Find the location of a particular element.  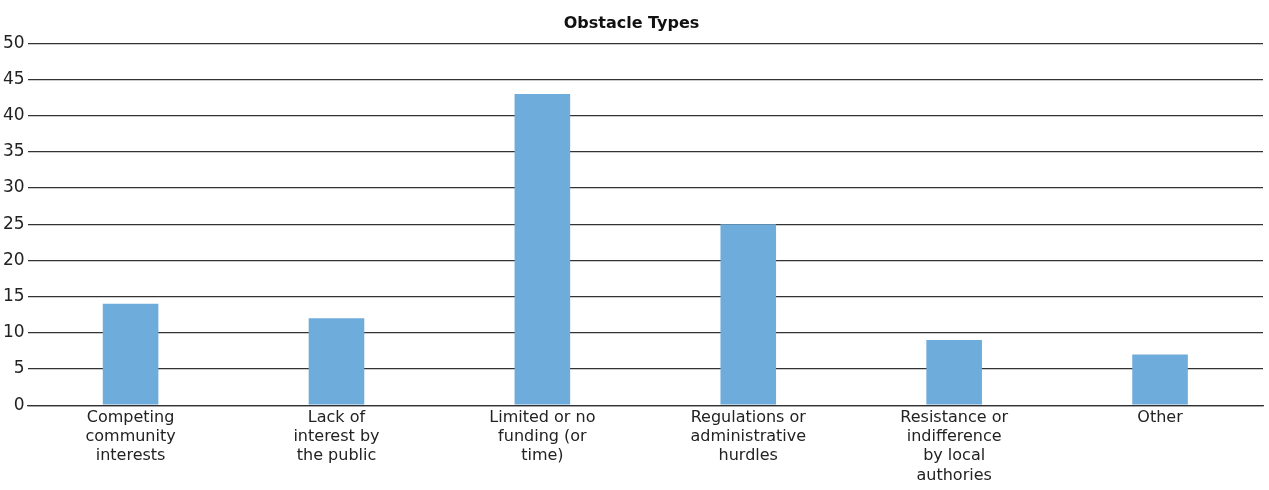

y-tick-label: 50 is located at coordinates (13, 41).